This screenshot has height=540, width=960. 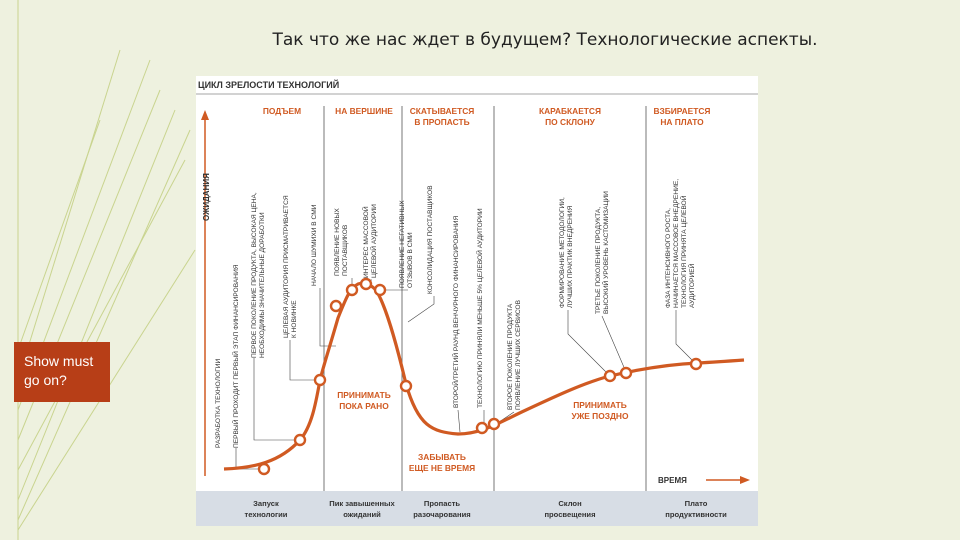 What do you see at coordinates (441, 122) in the screenshot?
I see `phase-fall-2: В ПРОПАСТЬ` at bounding box center [441, 122].